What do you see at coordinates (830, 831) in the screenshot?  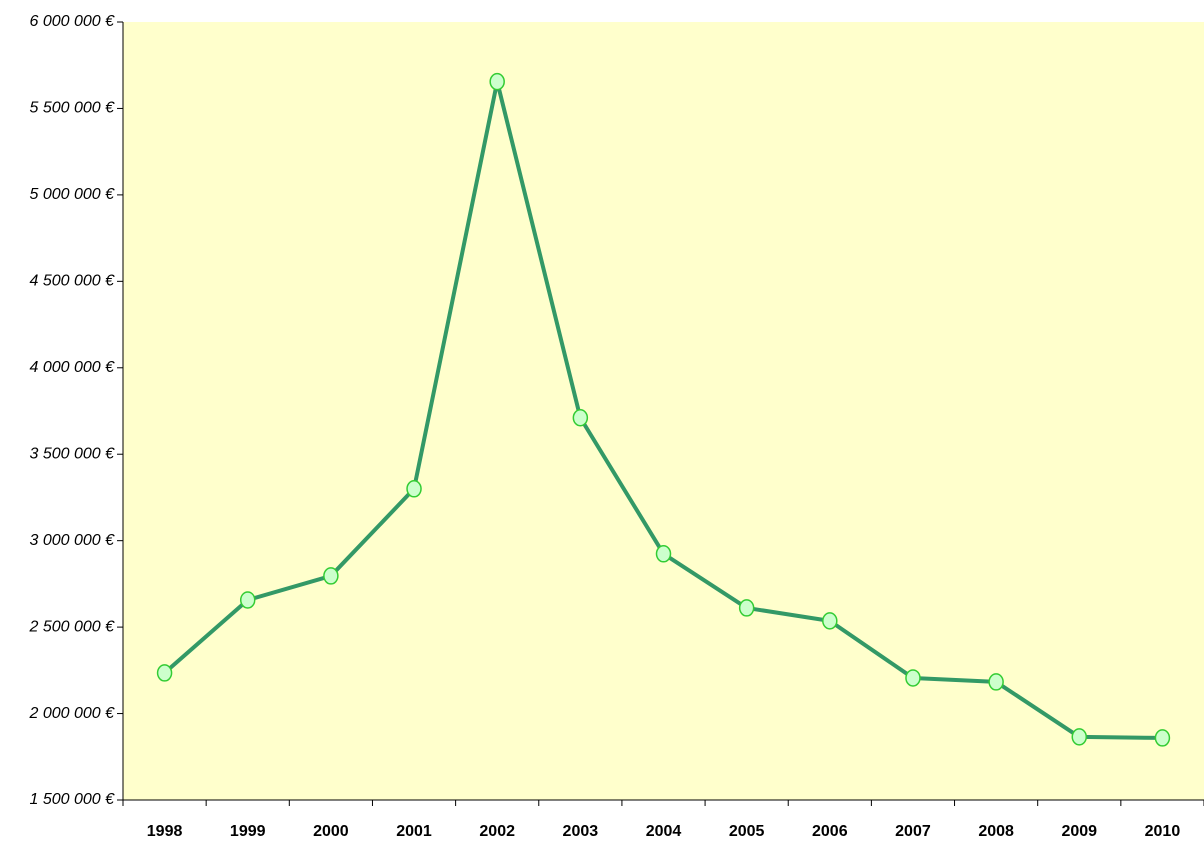 I see `x-tick-label: 2006` at bounding box center [830, 831].